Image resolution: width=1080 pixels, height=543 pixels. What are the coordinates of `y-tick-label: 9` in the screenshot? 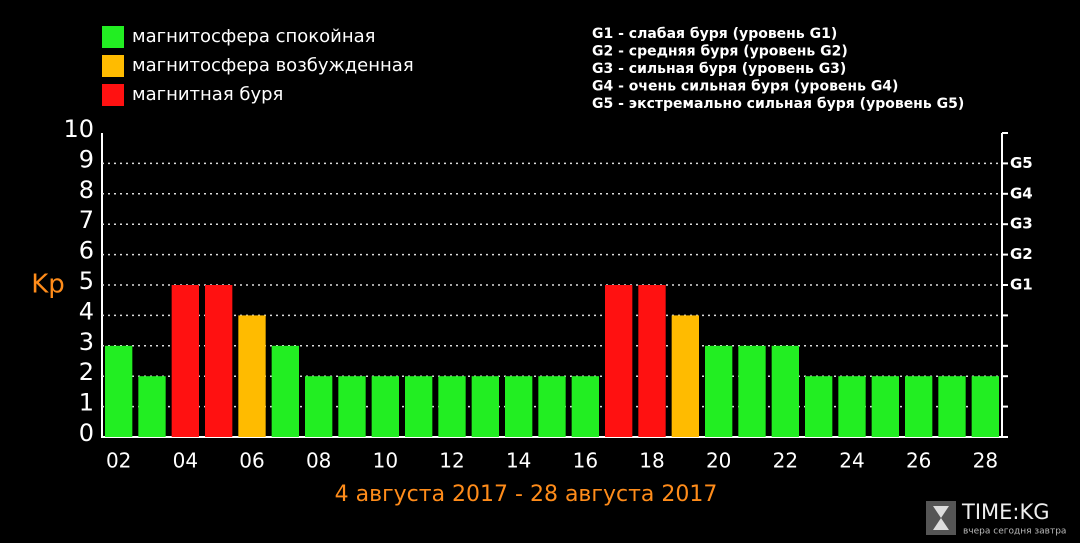 It's located at (86, 159).